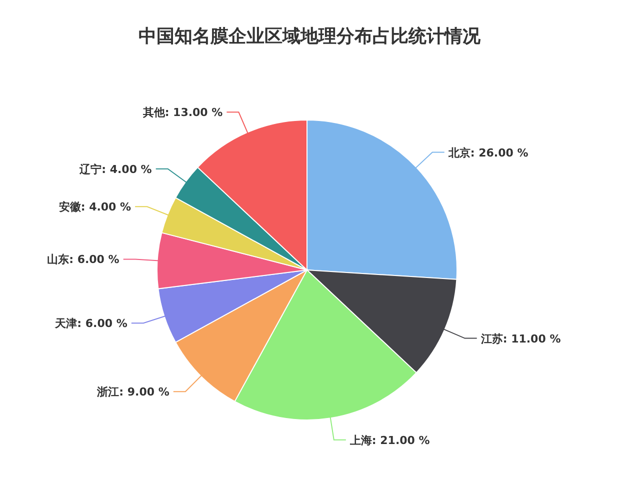 The image size is (619, 483). I want to click on slice-label: 浙江: 9.00 %, so click(133, 392).